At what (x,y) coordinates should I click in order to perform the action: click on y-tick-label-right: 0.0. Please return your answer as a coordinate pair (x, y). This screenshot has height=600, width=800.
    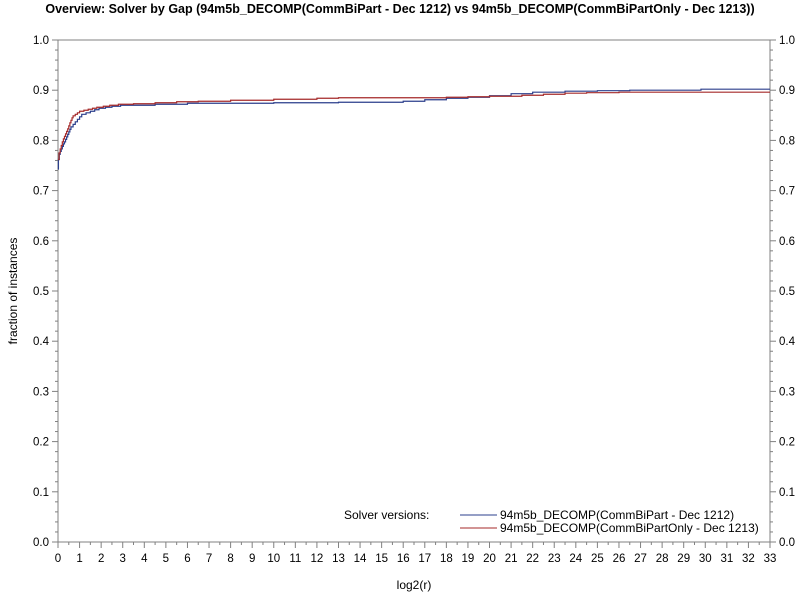
    Looking at the image, I should click on (787, 543).